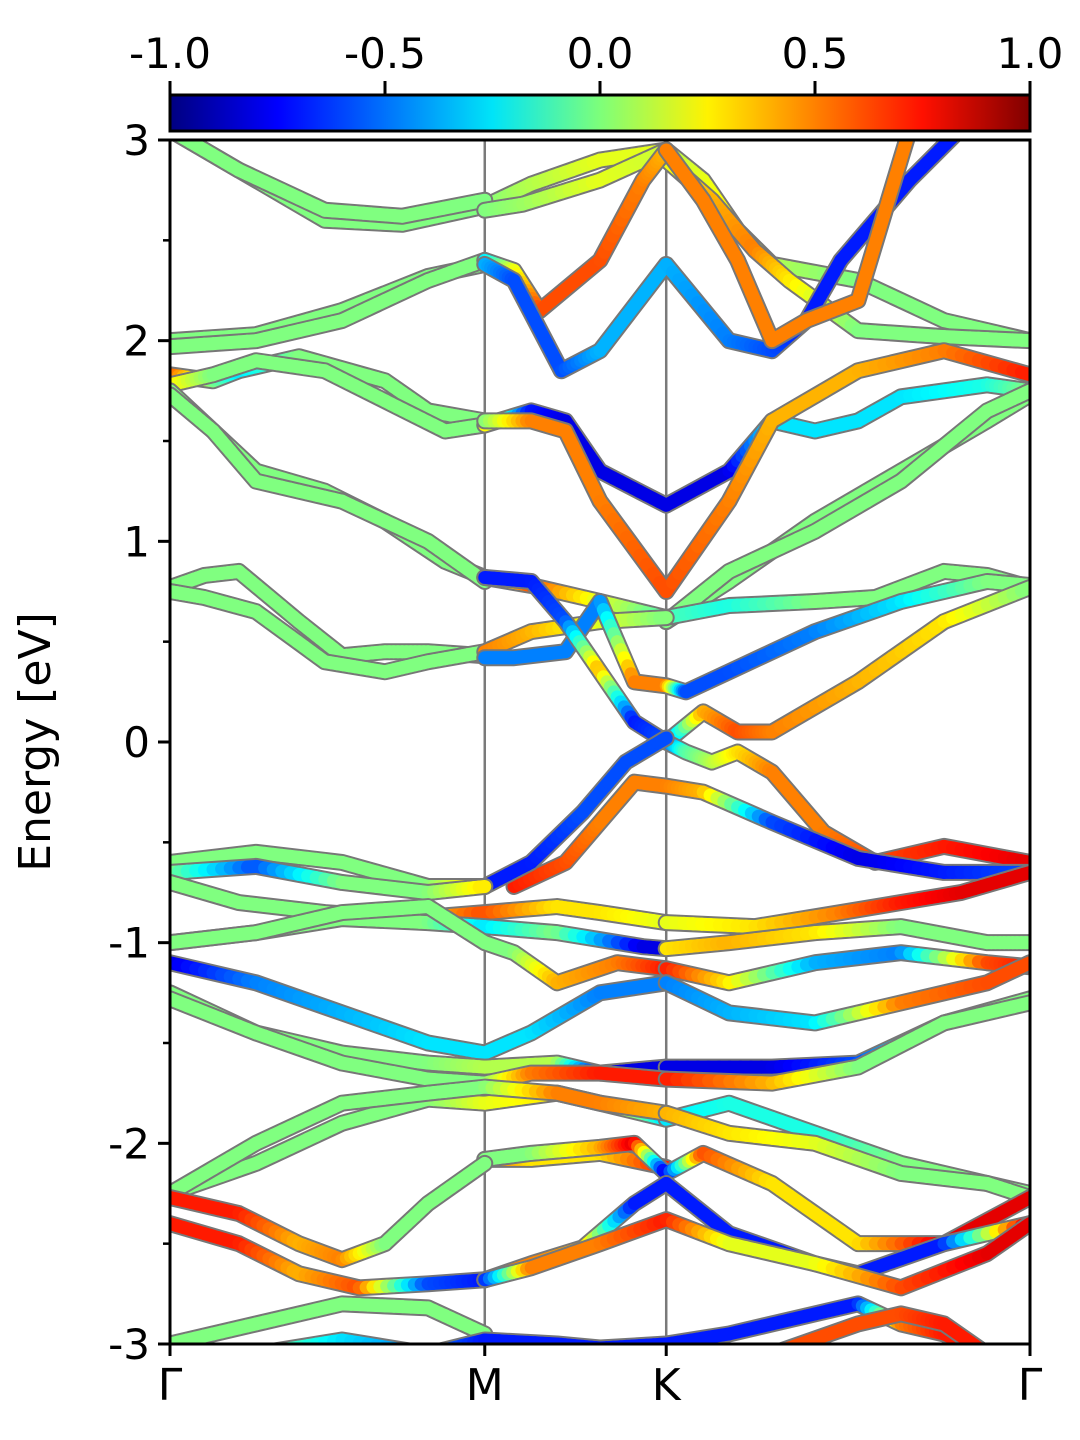  What do you see at coordinates (485, 1385) in the screenshot?
I see `x-tick-label-1: M` at bounding box center [485, 1385].